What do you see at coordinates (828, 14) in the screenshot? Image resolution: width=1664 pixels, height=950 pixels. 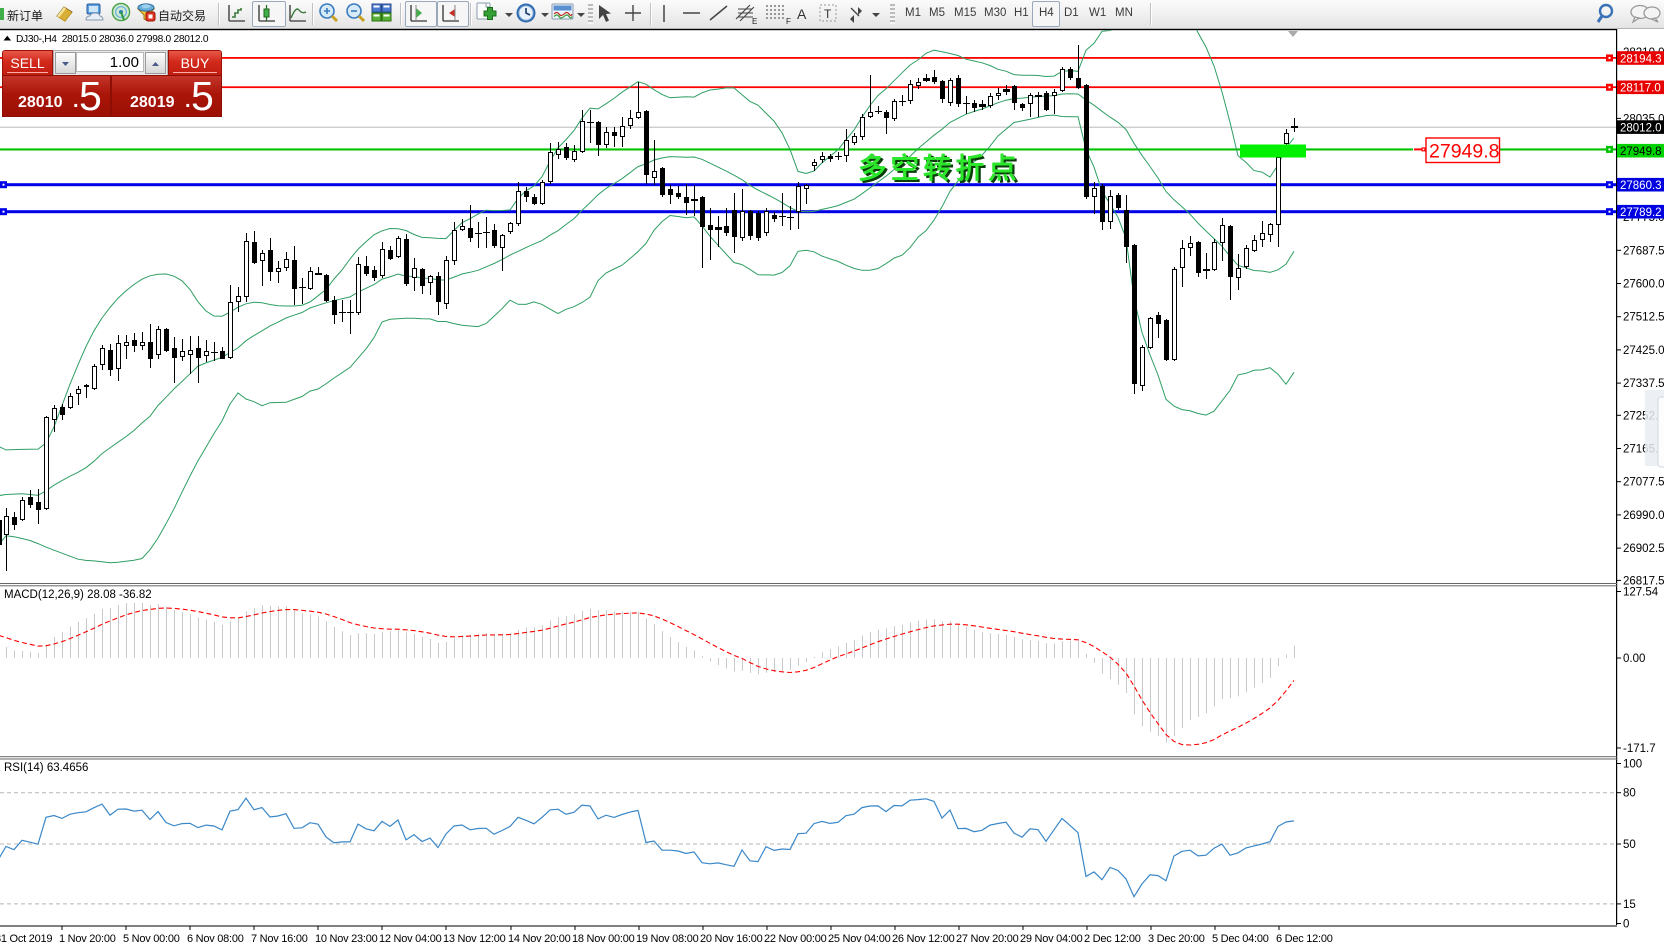 I see `svg-text: T` at bounding box center [828, 14].